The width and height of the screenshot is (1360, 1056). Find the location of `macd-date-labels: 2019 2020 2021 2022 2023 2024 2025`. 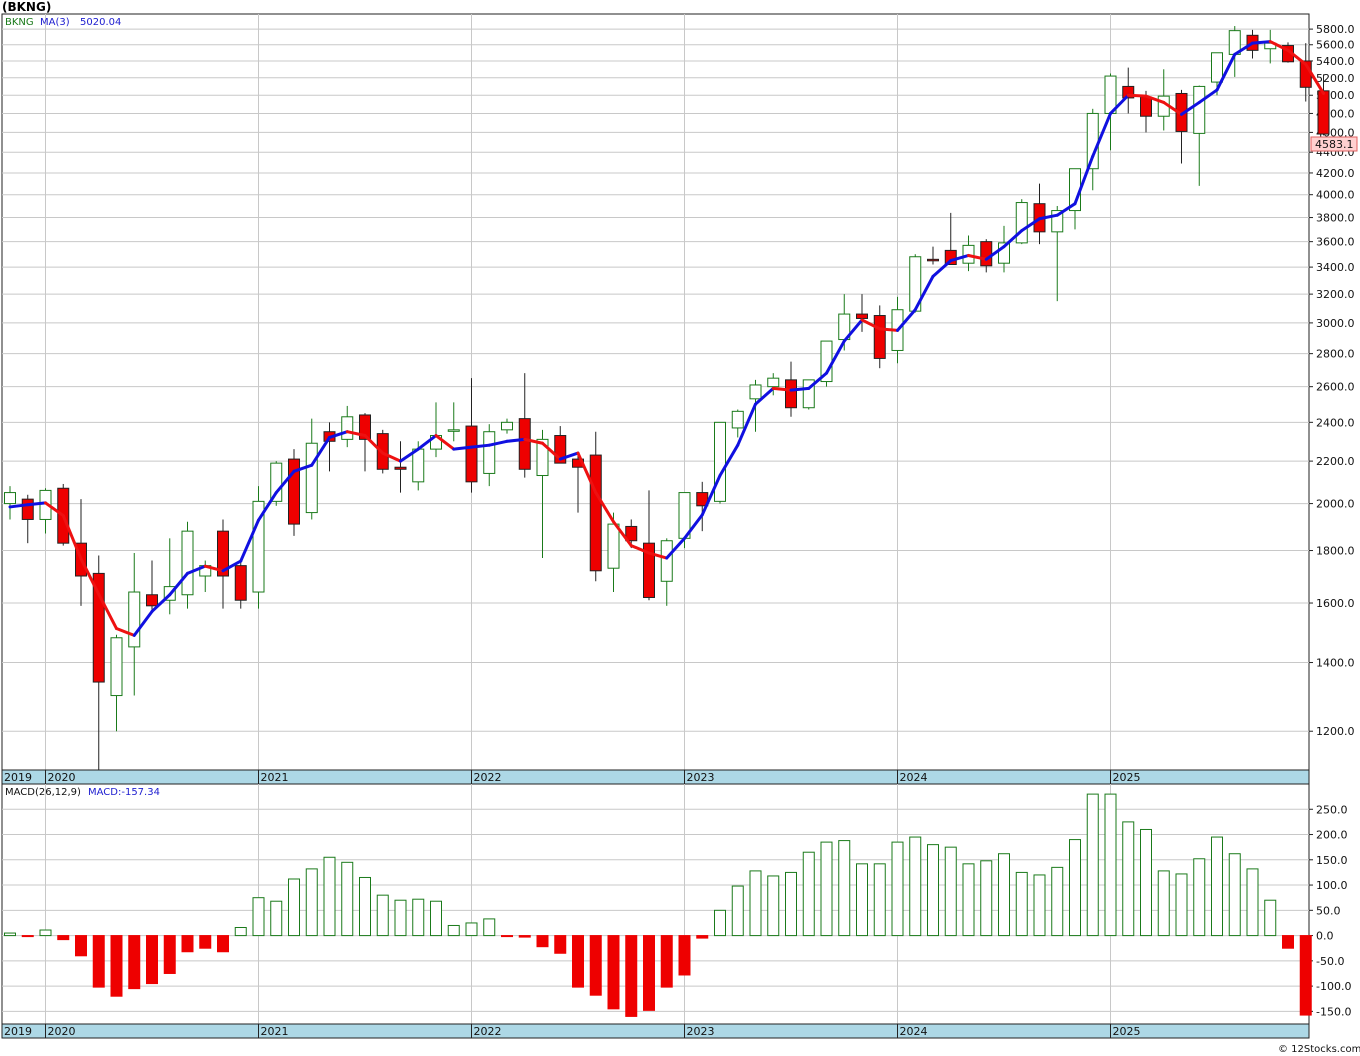

macd-date-labels: 2019 2020 2021 2022 2023 2024 2025 is located at coordinates (572, 1031).